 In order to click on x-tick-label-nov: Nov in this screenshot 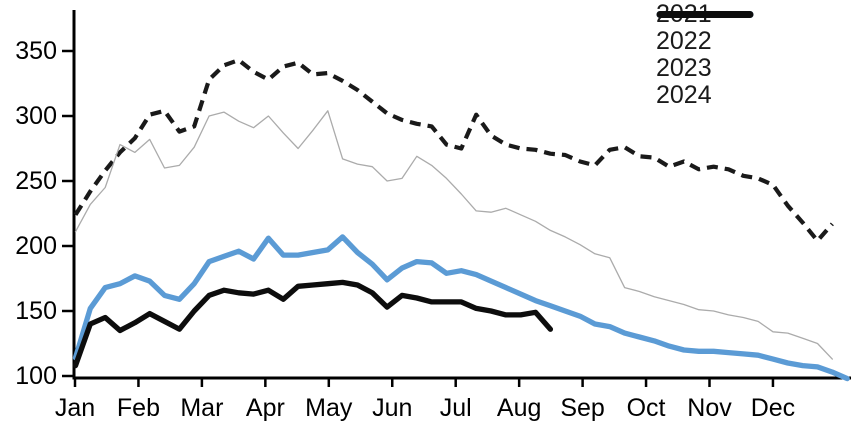, I will do `click(709, 408)`.